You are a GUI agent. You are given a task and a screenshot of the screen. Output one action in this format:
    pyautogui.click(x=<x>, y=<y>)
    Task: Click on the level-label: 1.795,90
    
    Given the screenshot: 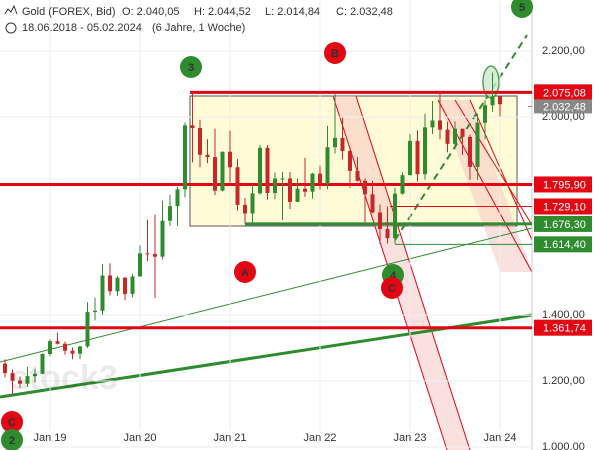 What is the action you would take?
    pyautogui.click(x=564, y=185)
    